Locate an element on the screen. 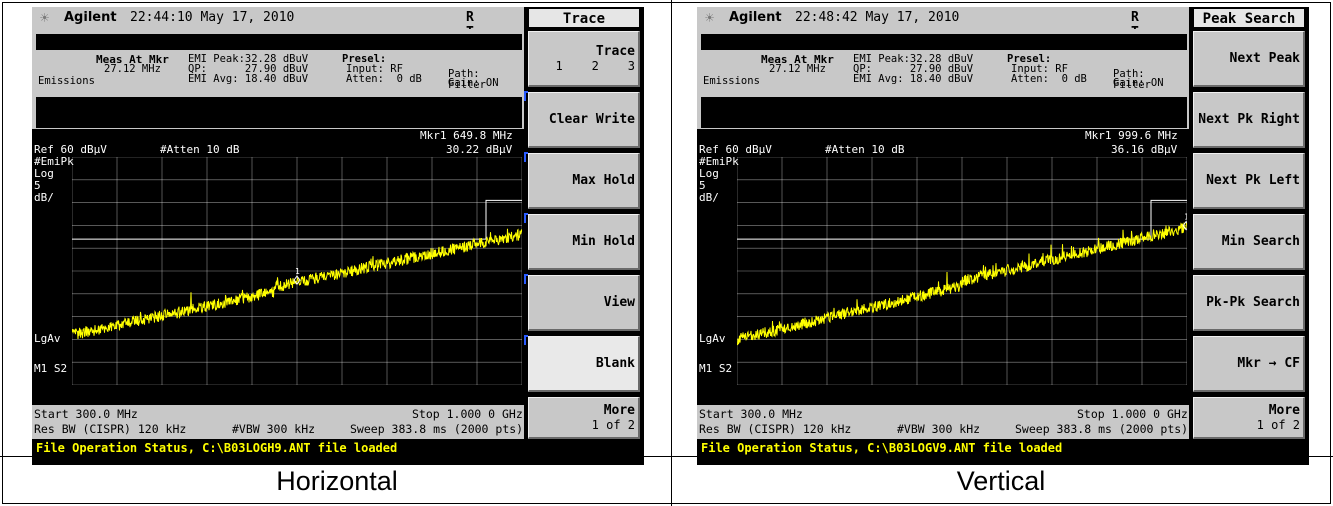 This screenshot has width=1333, height=506. marker-amplitude: 36.16 dBµV is located at coordinates (1144, 149).